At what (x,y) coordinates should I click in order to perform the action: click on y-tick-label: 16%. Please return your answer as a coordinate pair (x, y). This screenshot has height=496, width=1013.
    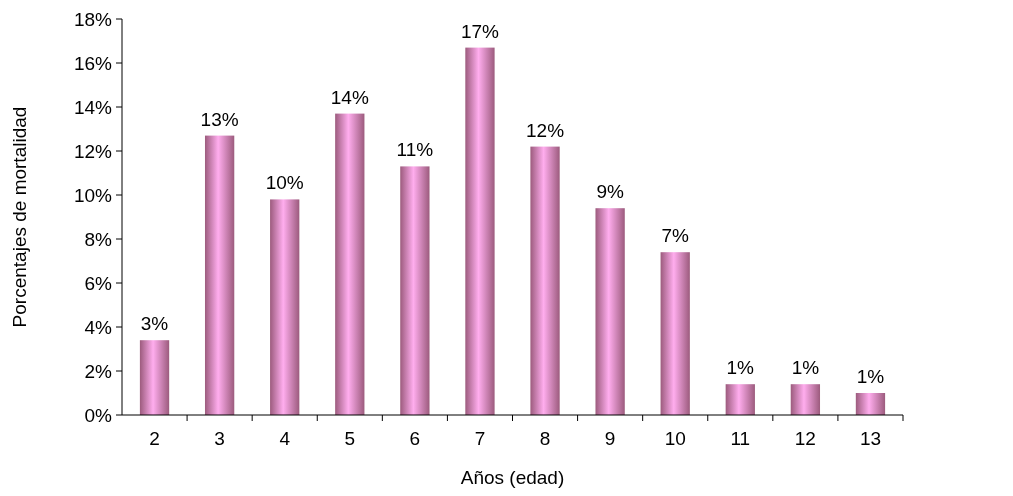
    Looking at the image, I should click on (93, 63).